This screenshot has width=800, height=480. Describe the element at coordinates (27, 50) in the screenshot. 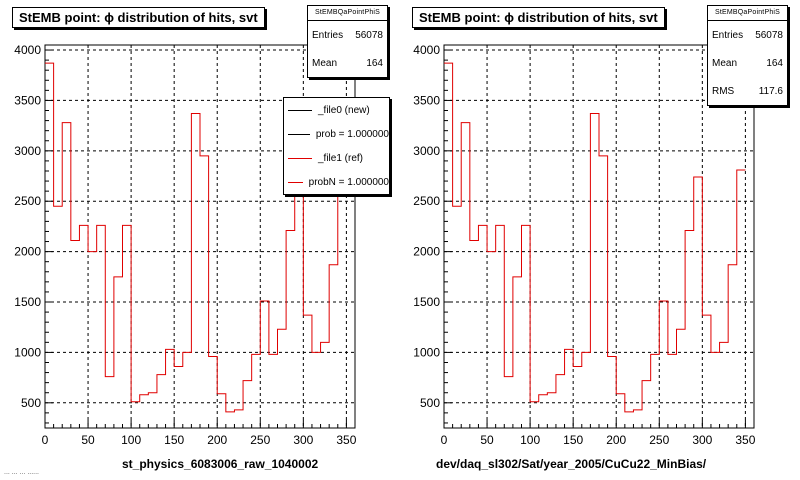

I see `panel-1-y-tick-label: 4000` at that location.